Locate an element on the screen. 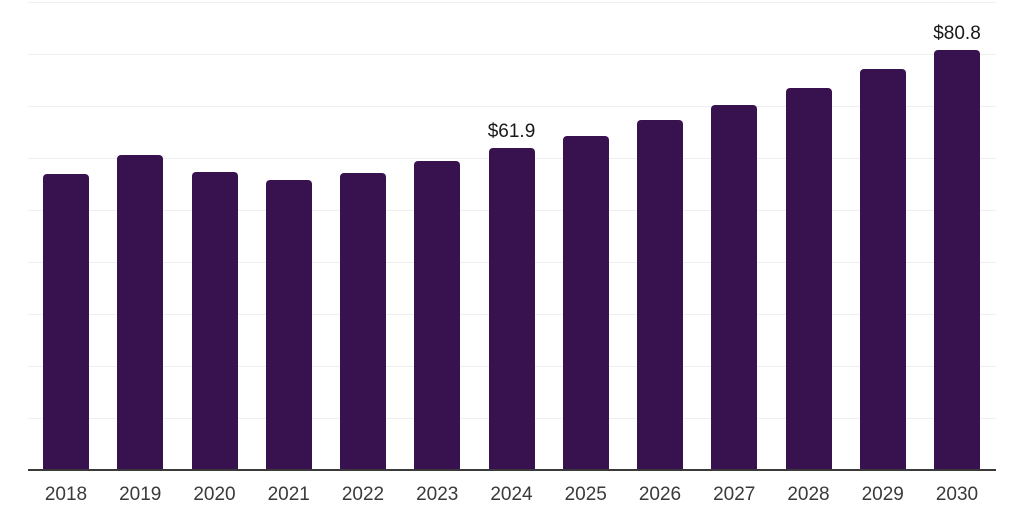  bar-2025 is located at coordinates (585, 302).